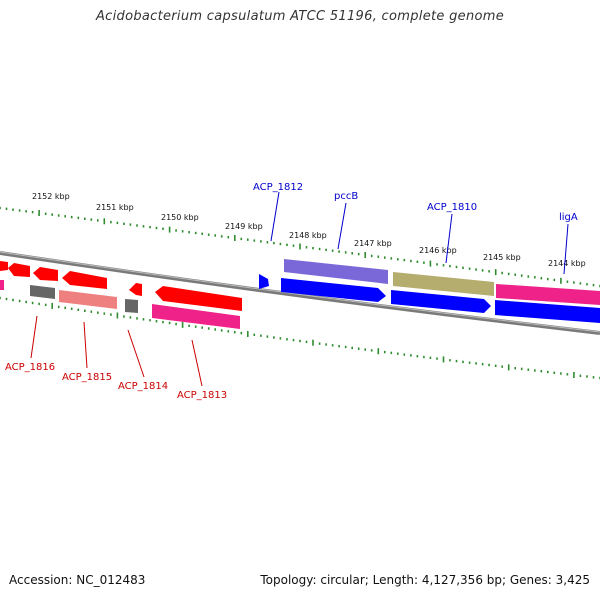 Image resolution: width=600 pixels, height=600 pixels. I want to click on lower-gene-callouts, so click(116, 351).